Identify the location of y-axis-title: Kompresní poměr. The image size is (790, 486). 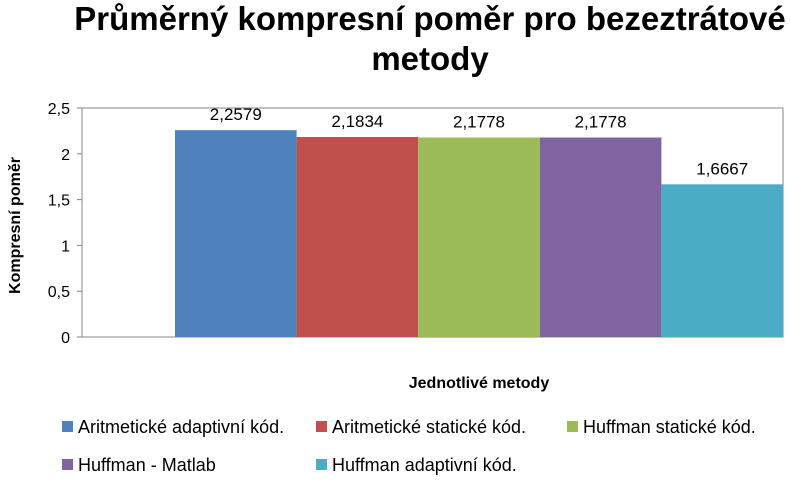
(15, 225).